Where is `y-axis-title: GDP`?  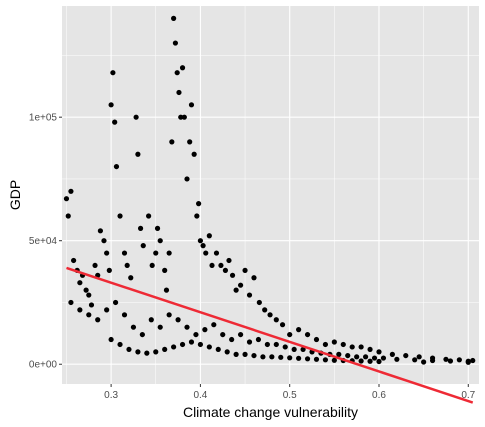 y-axis-title: GDP is located at coordinates (15, 195).